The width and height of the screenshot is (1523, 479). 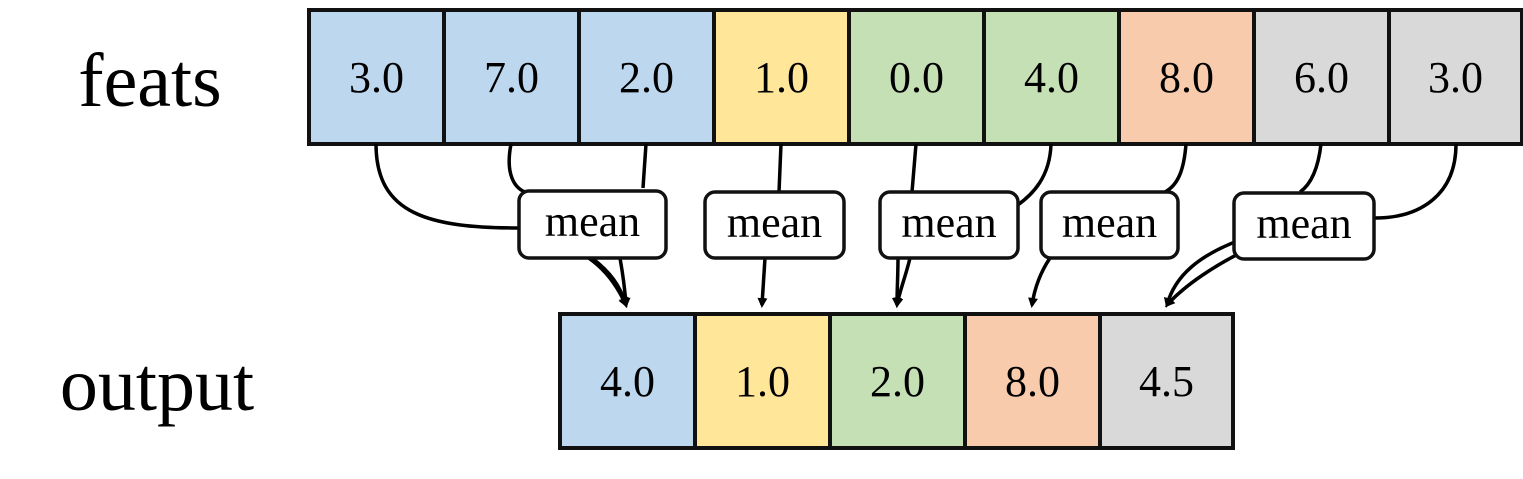 What do you see at coordinates (149, 81) in the screenshot?
I see `feats-row-label: feats` at bounding box center [149, 81].